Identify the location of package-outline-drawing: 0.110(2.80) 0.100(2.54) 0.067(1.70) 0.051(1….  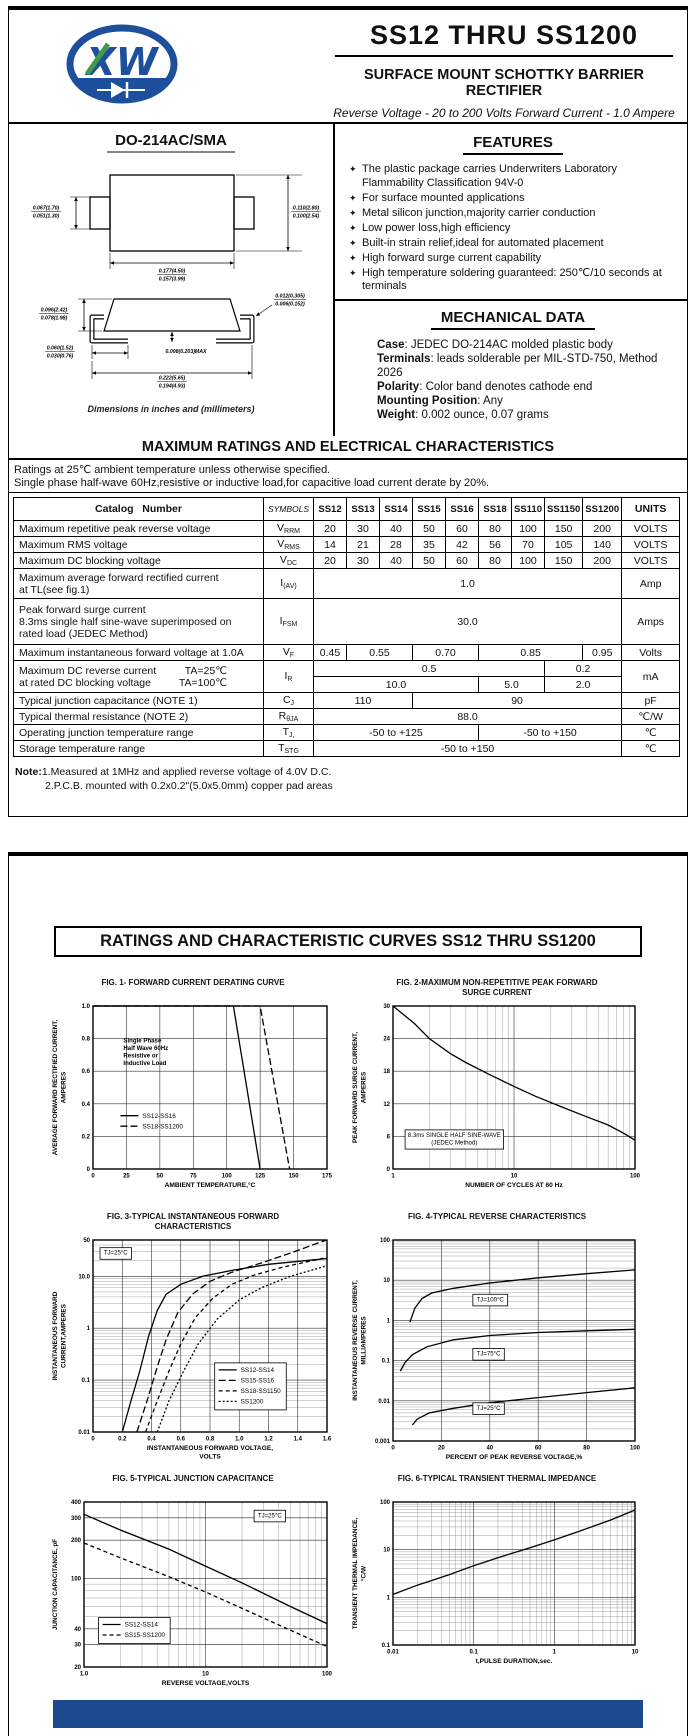
(176, 282).